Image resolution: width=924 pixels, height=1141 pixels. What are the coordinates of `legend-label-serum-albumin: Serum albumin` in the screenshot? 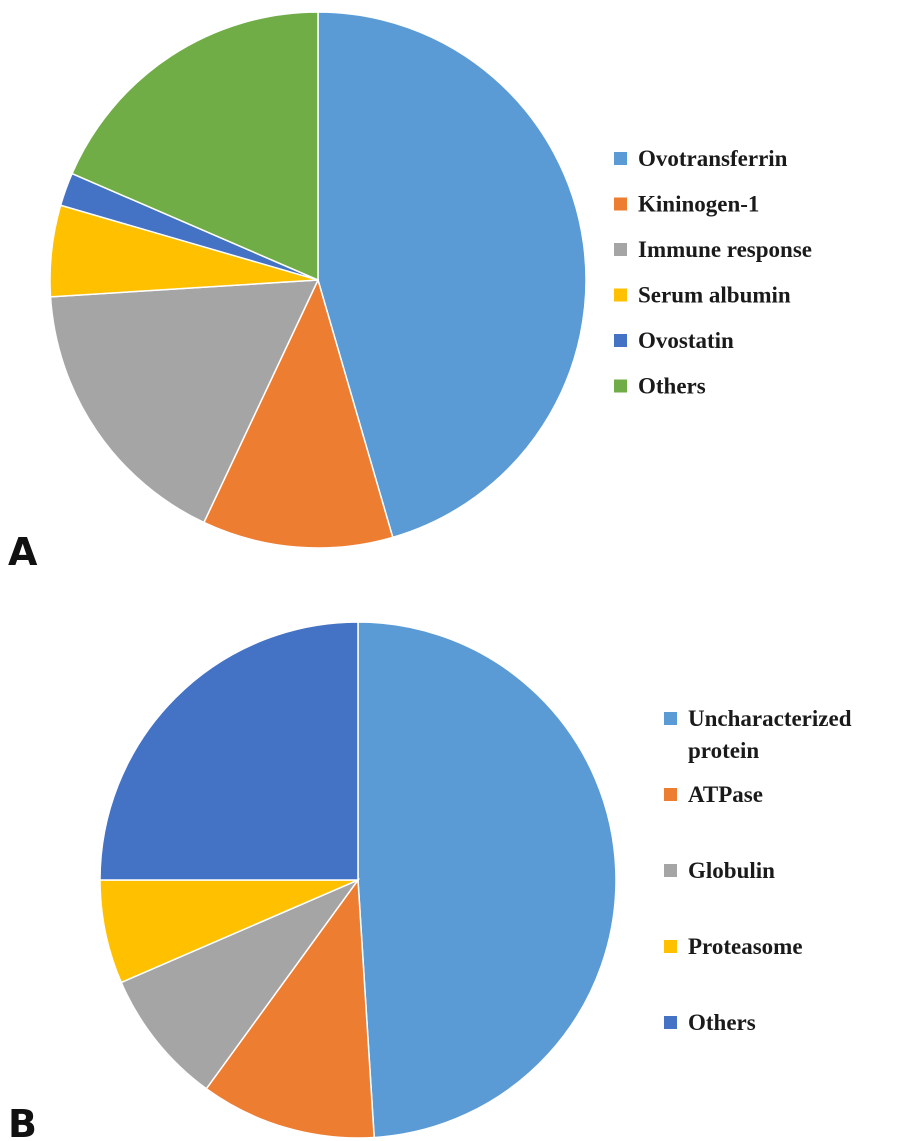 It's located at (714, 295).